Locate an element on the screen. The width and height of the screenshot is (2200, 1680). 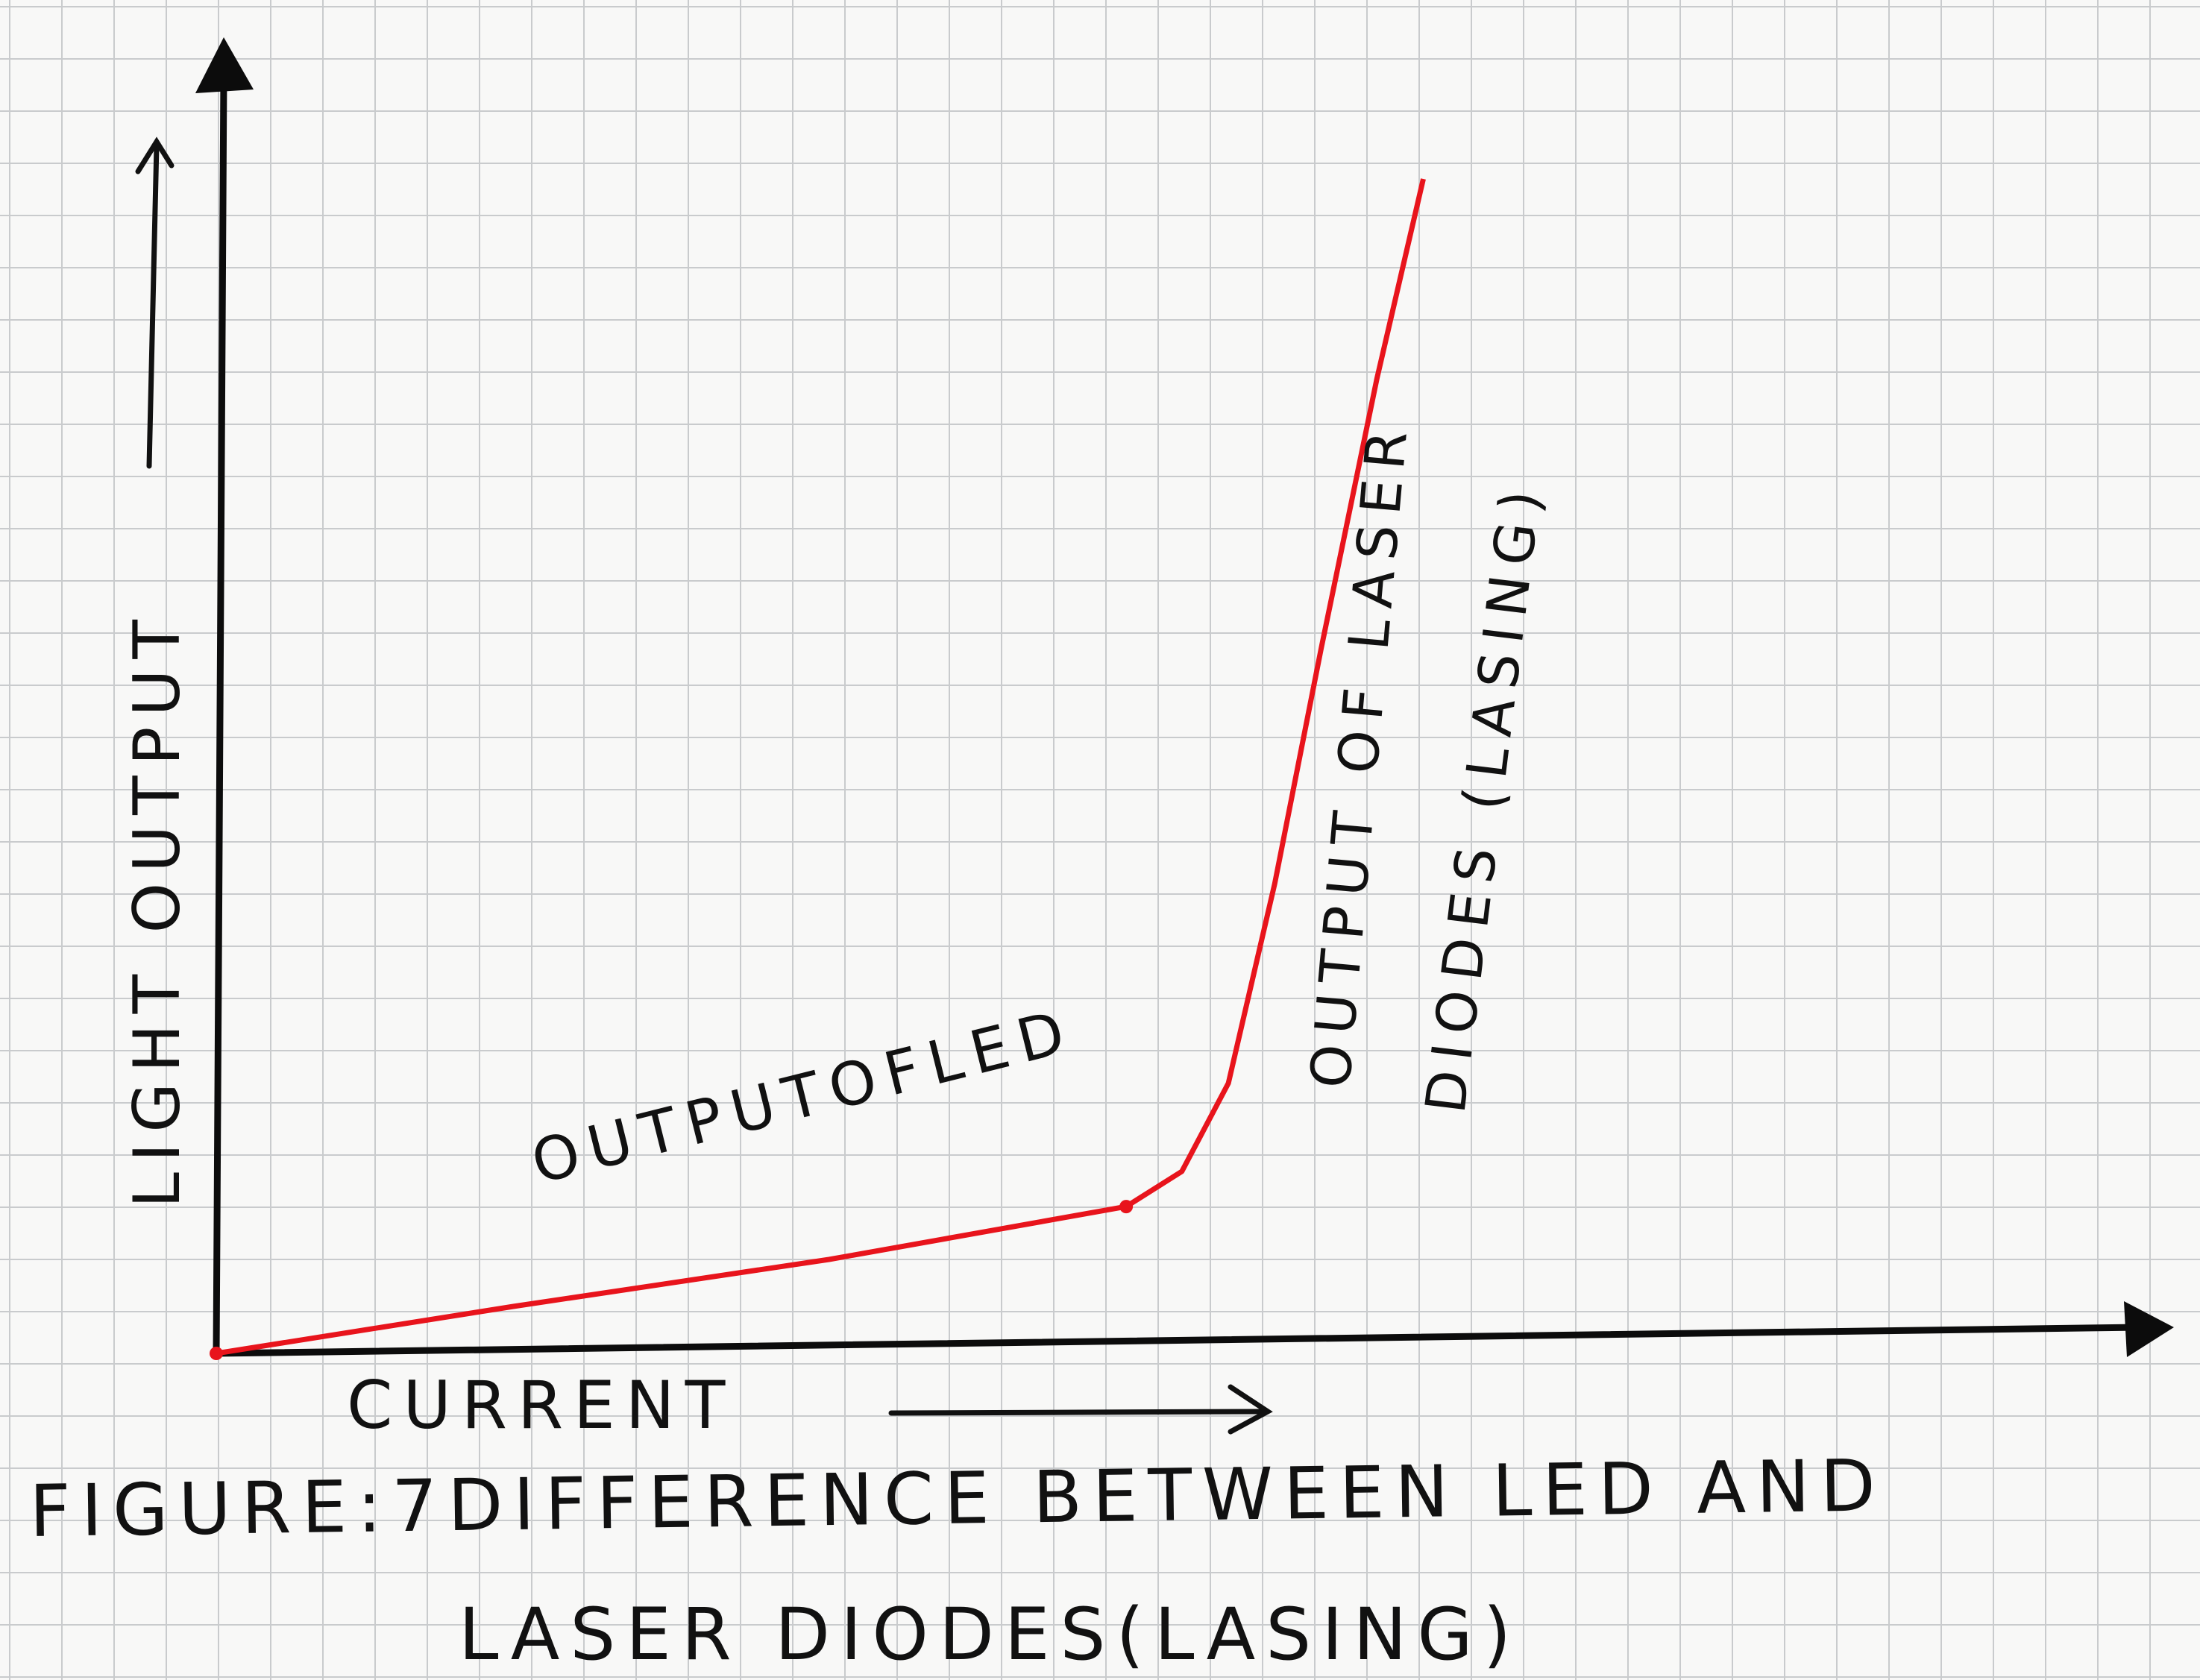
y-axis is located at coordinates (220, 714).